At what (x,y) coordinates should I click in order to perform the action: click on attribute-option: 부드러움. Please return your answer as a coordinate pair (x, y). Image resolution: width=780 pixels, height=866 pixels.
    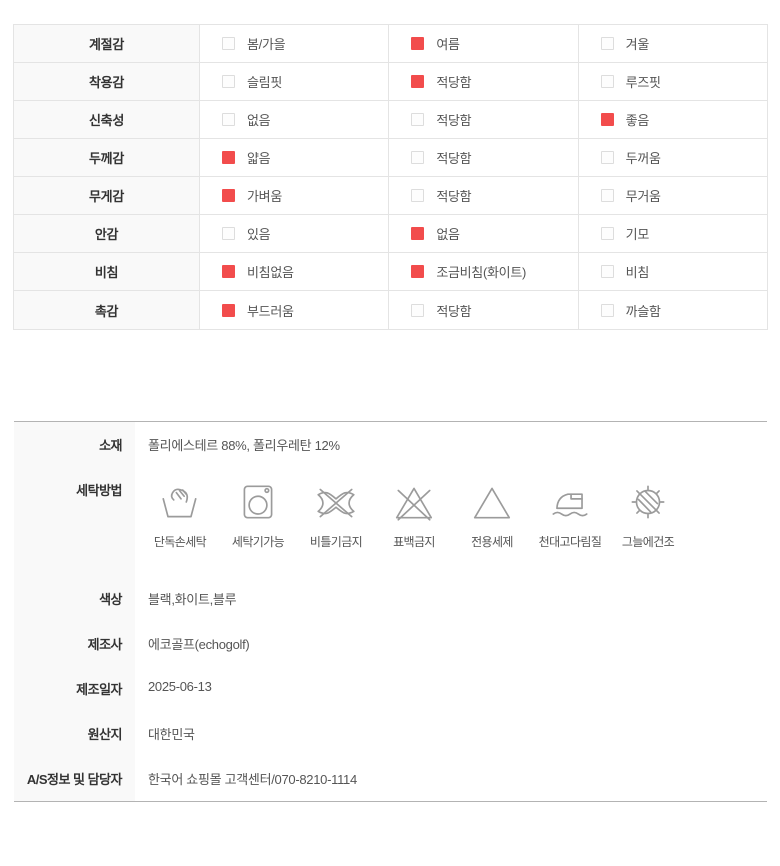
    Looking at the image, I should click on (295, 310).